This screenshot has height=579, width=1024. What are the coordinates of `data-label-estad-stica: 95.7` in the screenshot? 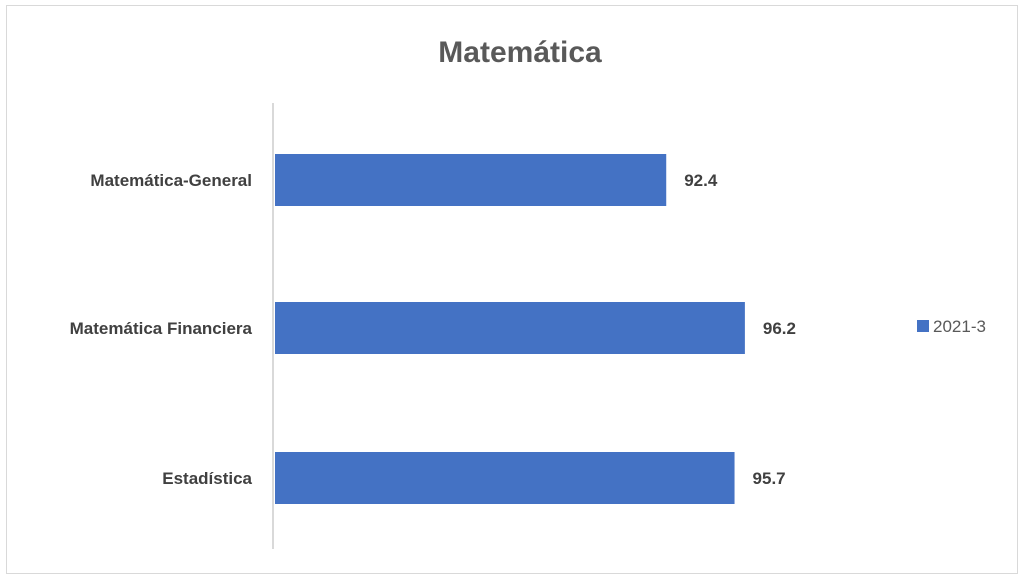 It's located at (769, 478).